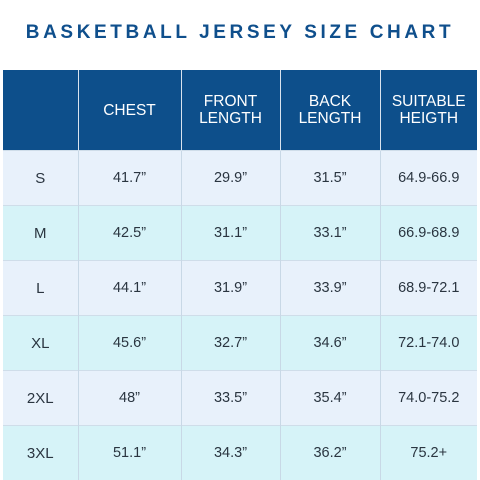 The height and width of the screenshot is (480, 480). I want to click on chest-cell: 48”, so click(130, 398).